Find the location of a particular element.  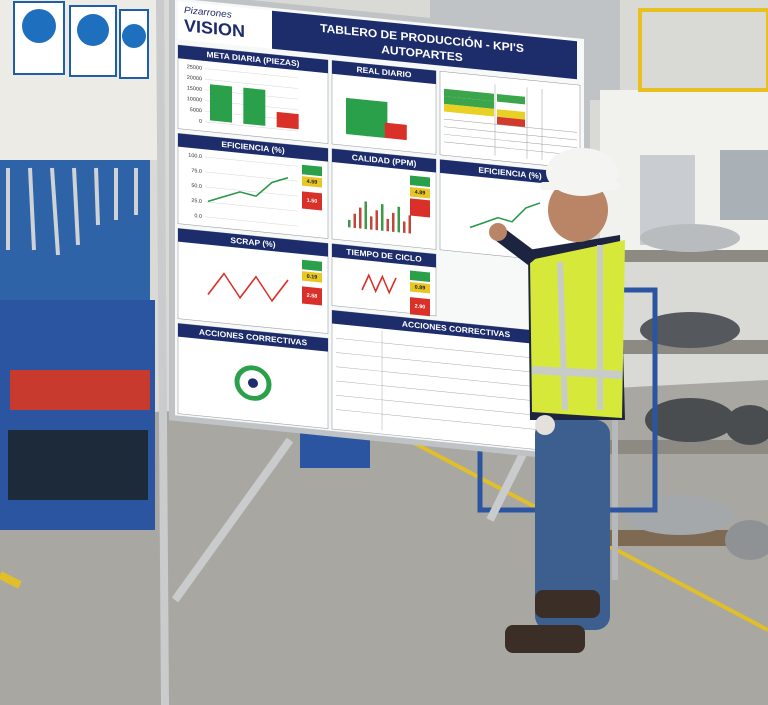

badge-label: 0.19 is located at coordinates (312, 277).